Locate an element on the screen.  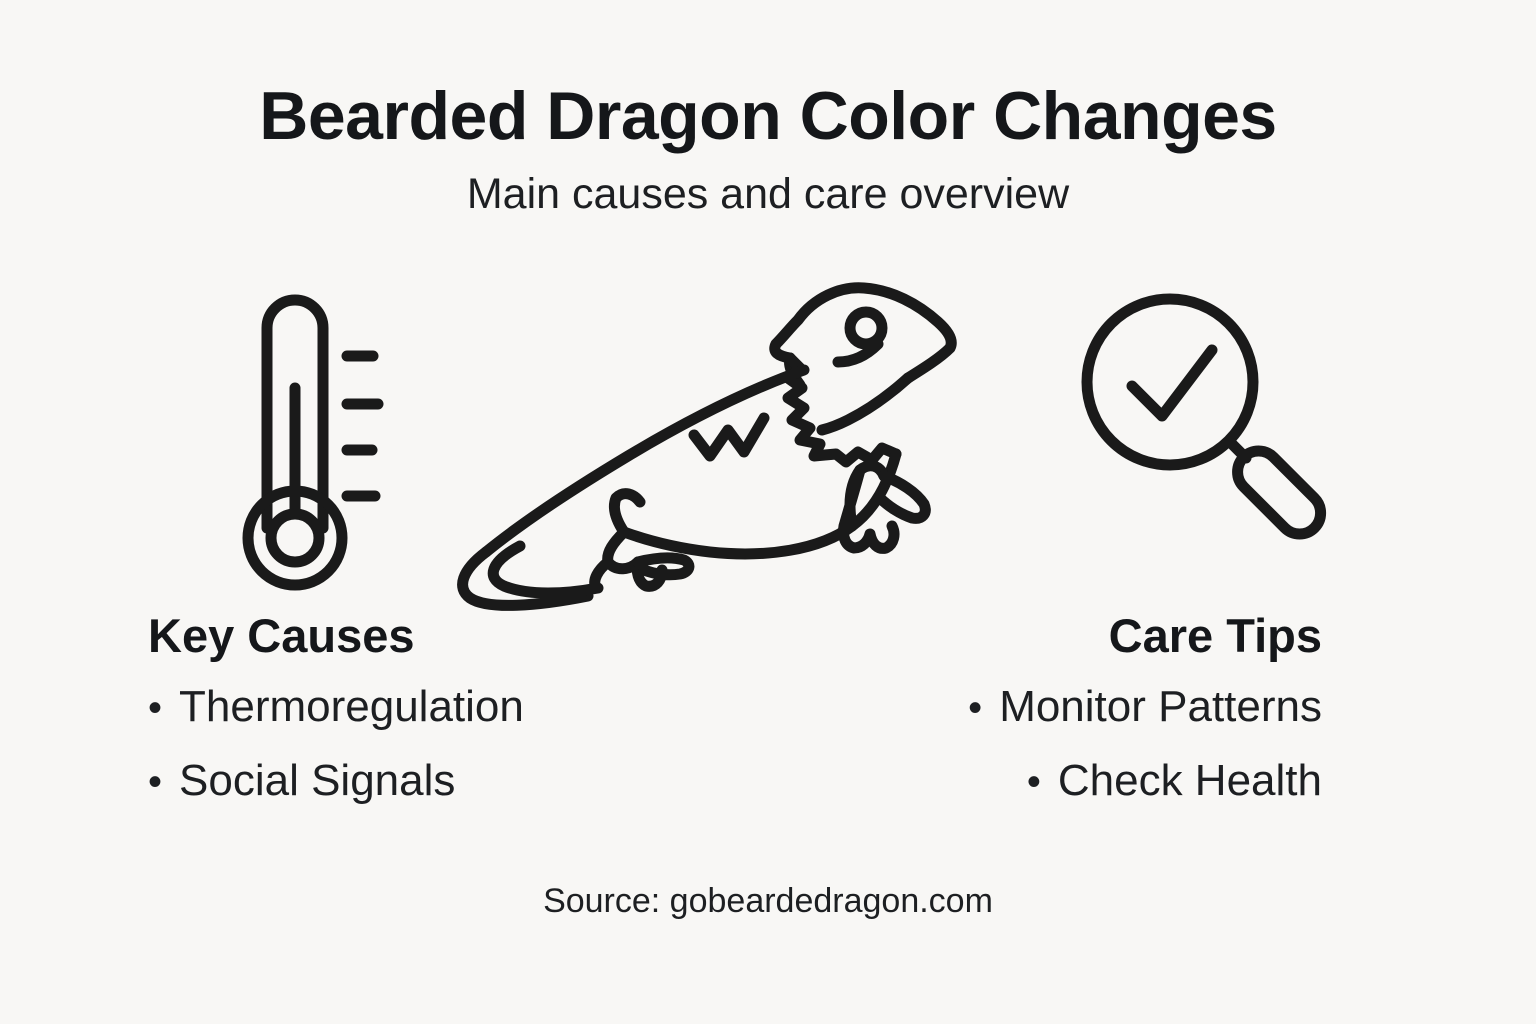
column-heading-care-tips: Care Tips is located at coordinates (1215, 635).